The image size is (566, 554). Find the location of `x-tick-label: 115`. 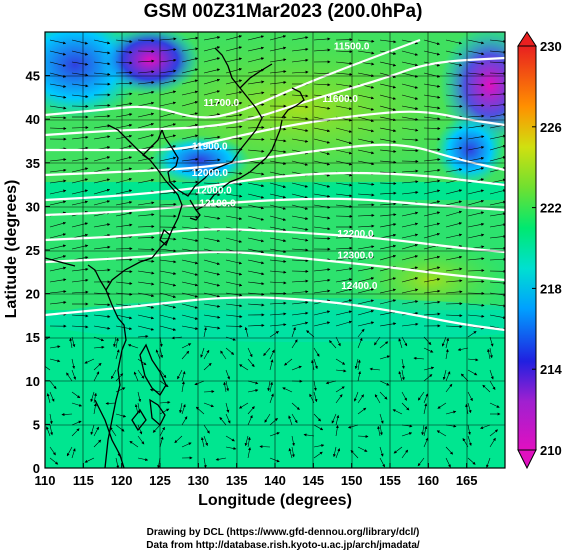

x-tick-label: 115 is located at coordinates (83, 480).